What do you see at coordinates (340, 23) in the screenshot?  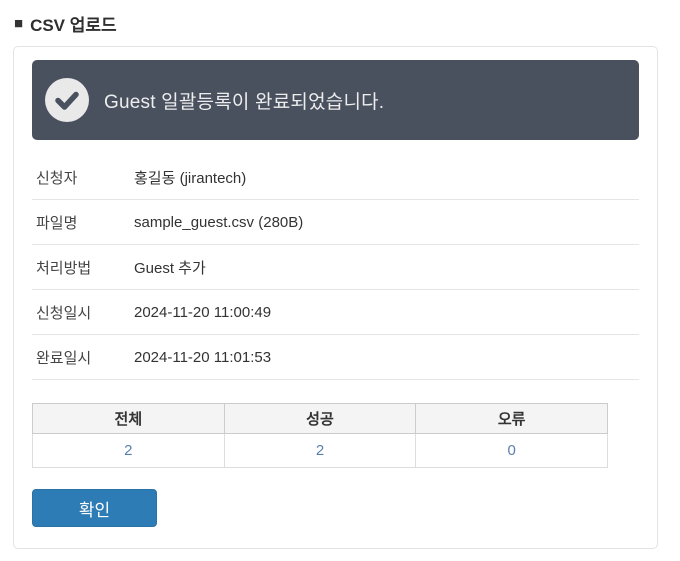 I see `page-title: ■ CSV 업로드` at bounding box center [340, 23].